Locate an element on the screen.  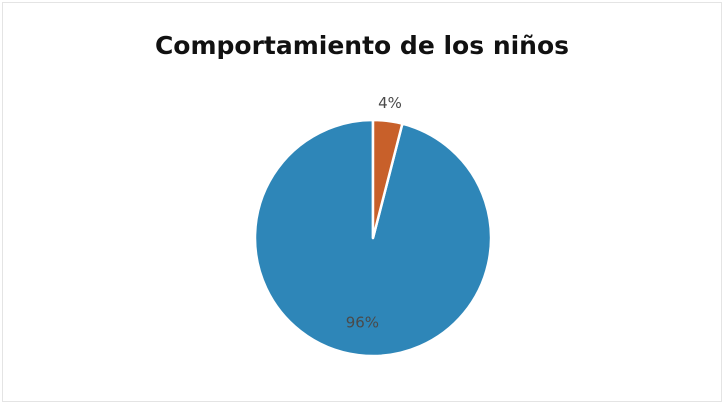
chart-title: Comportamiento de los niños is located at coordinates (362, 45).